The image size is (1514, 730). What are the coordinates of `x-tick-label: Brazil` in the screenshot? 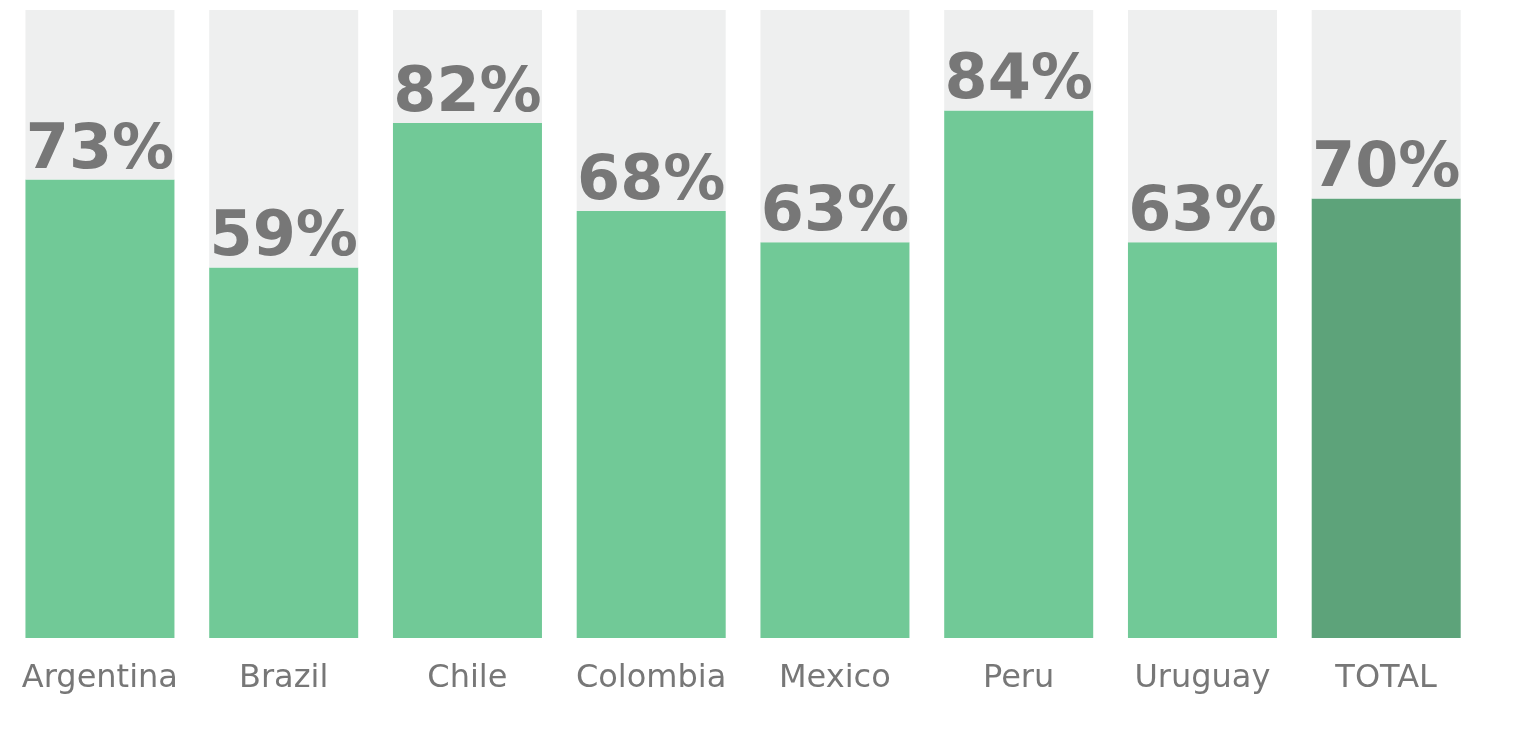 It's located at (283, 675).